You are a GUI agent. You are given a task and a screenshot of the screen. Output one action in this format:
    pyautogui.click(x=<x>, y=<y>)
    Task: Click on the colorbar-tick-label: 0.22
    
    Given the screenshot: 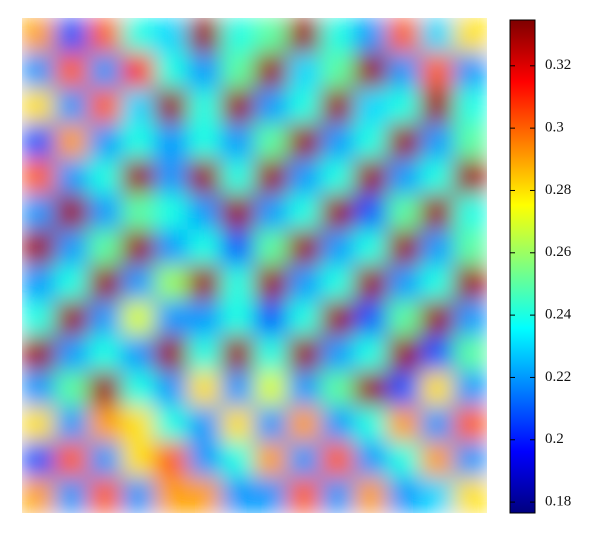 What is the action you would take?
    pyautogui.click(x=558, y=377)
    